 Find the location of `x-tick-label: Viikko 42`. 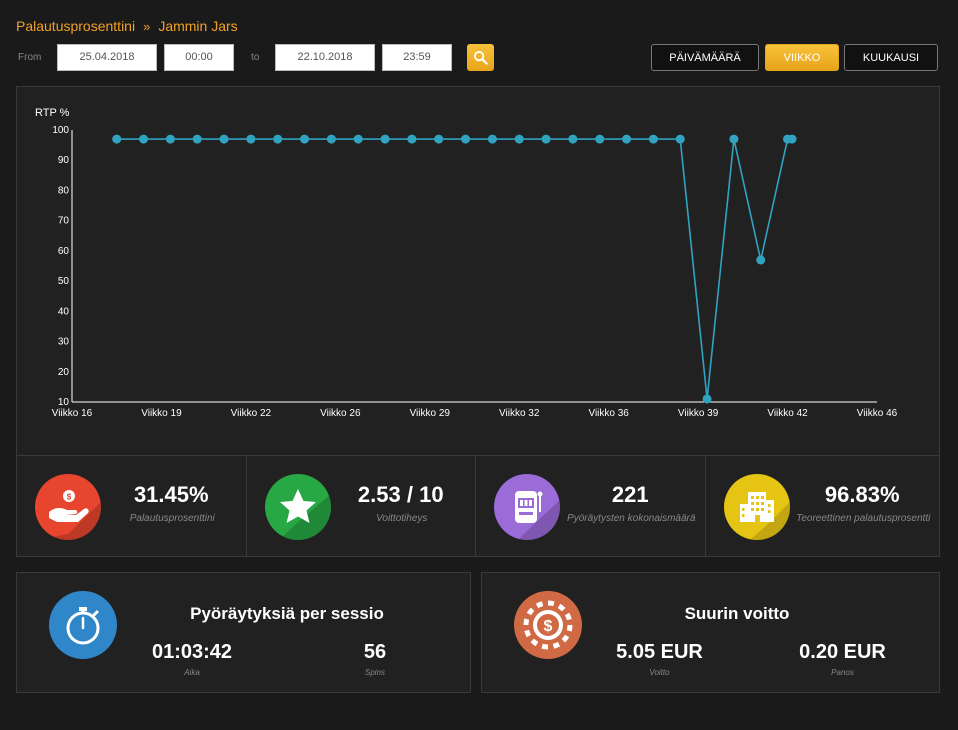

x-tick-label: Viikko 42 is located at coordinates (787, 413).